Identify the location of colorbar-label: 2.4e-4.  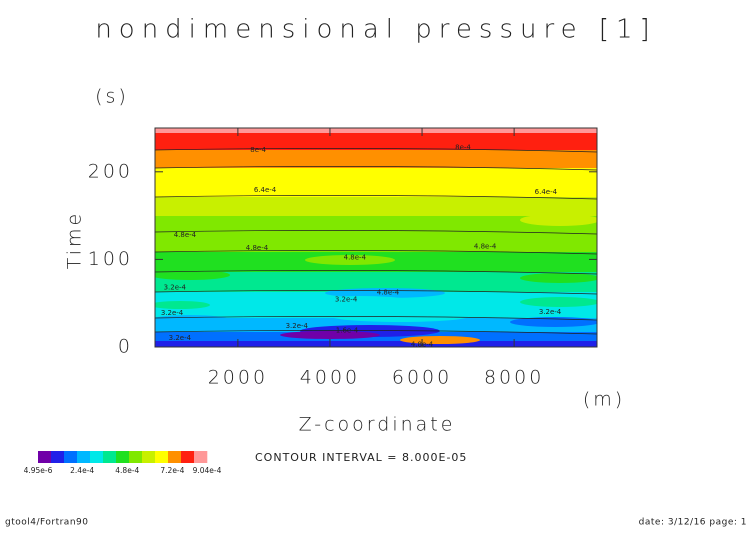
(82, 470).